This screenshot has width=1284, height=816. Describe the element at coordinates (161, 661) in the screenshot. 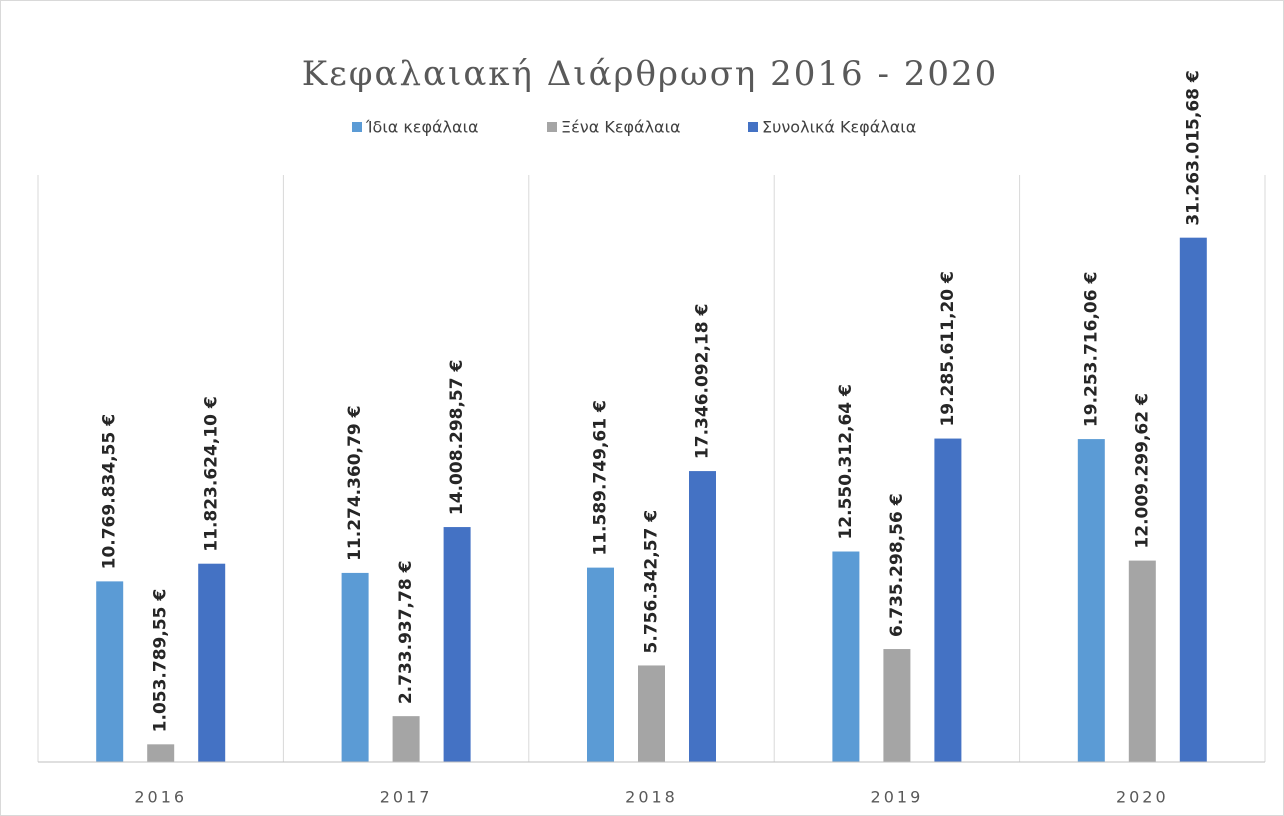

I see `value-label: 1.053.789,55 €` at that location.